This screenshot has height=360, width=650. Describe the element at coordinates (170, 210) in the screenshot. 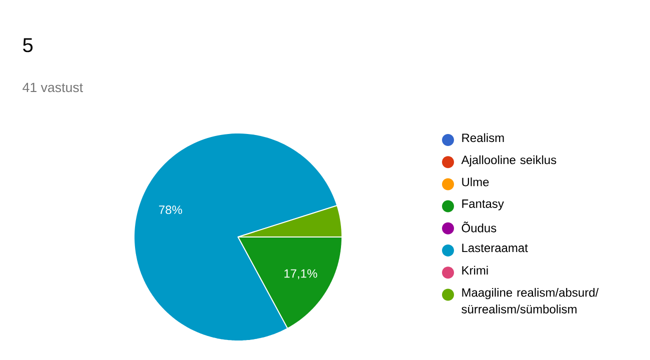

I see `data-label: 78%` at that location.